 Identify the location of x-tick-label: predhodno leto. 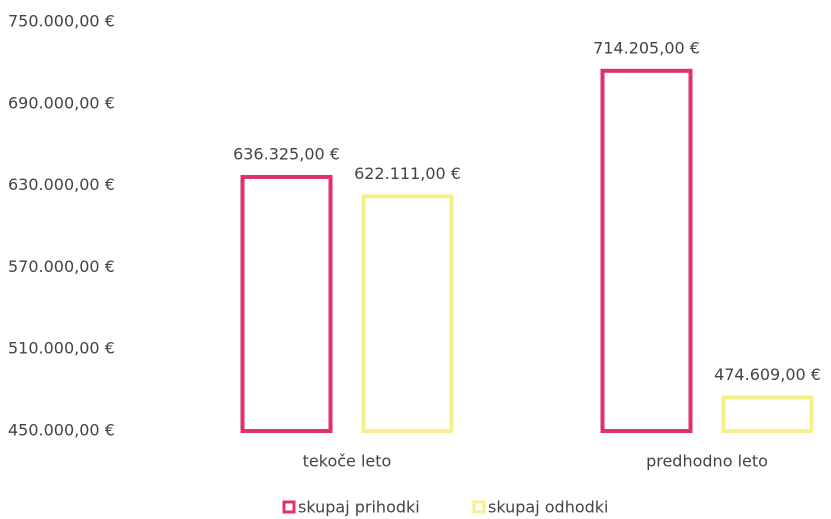
(707, 461).